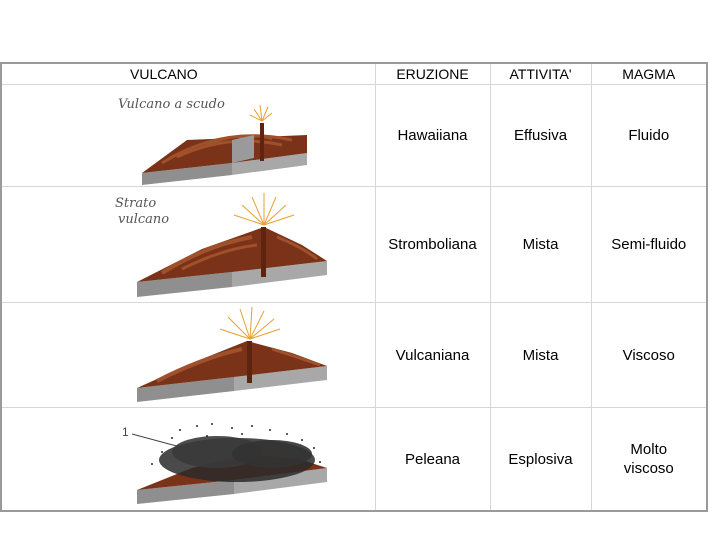 Image resolution: width=720 pixels, height=540 pixels. Describe the element at coordinates (649, 73) in the screenshot. I see `header-magma: MAGMA` at that location.